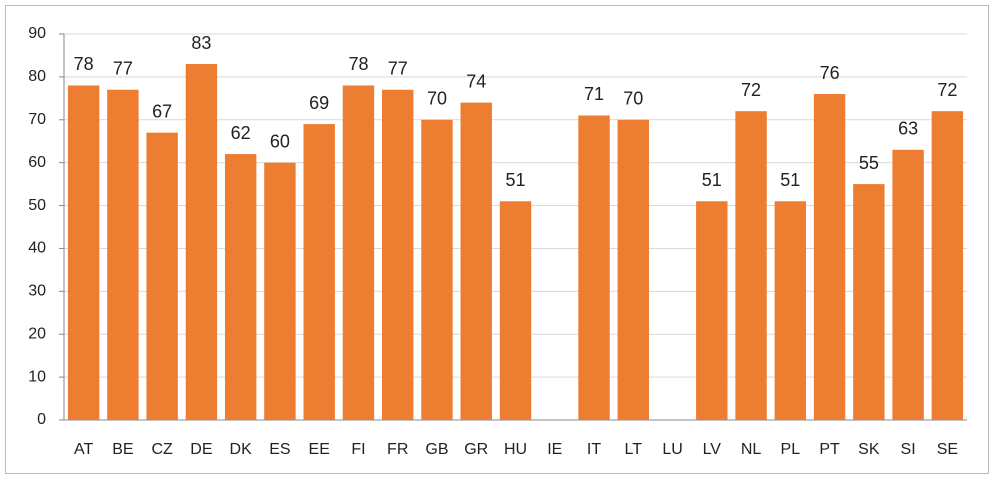  I want to click on x-tick-label: GB, so click(436, 449).